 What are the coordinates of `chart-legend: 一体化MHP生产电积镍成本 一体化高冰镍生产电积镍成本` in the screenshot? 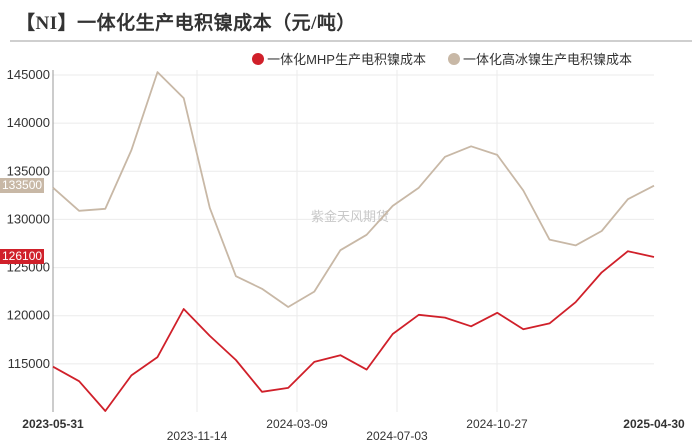 It's located at (442, 58).